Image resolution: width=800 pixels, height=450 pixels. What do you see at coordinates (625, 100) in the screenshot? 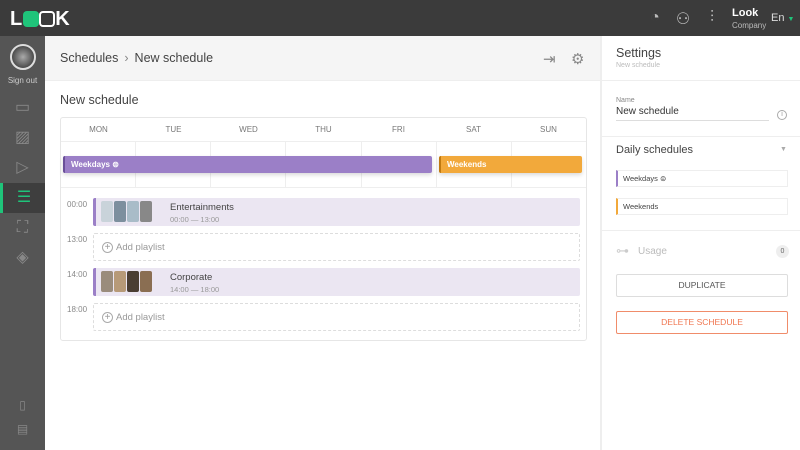
I see `name-label: Name` at bounding box center [625, 100].